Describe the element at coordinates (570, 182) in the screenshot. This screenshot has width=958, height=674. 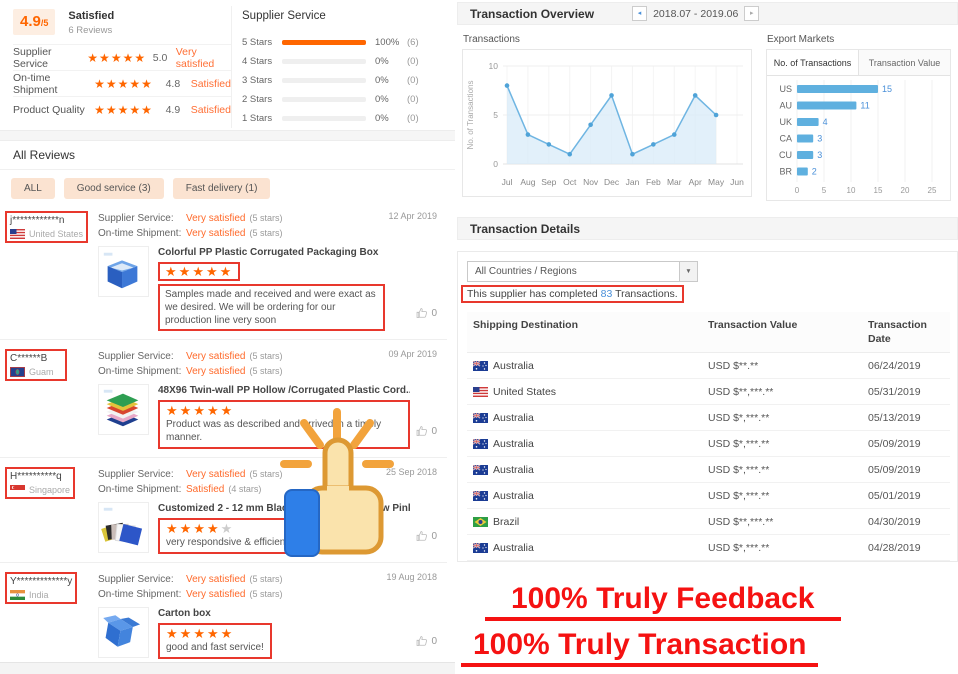
I see `svg-text: Oct` at that location.